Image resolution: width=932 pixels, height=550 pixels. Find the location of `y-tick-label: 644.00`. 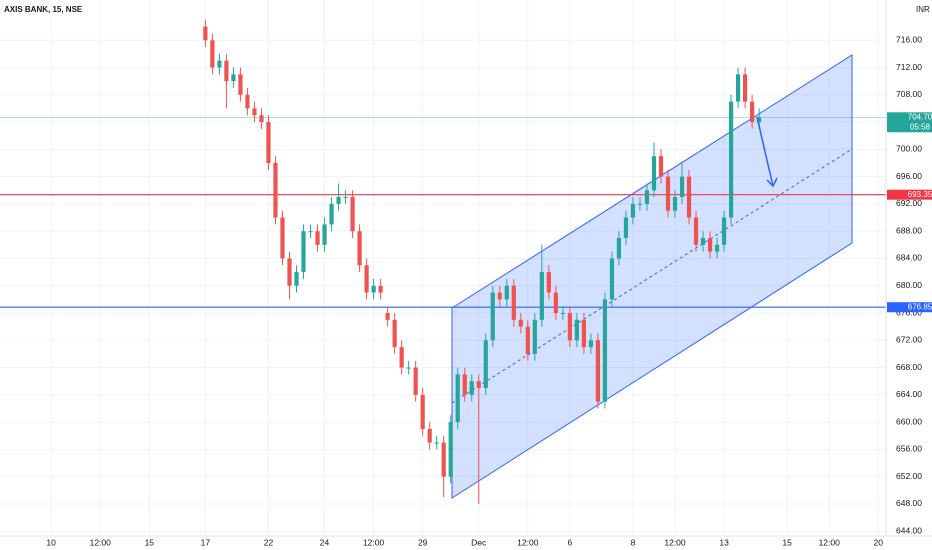

y-tick-label: 644.00 is located at coordinates (909, 530).